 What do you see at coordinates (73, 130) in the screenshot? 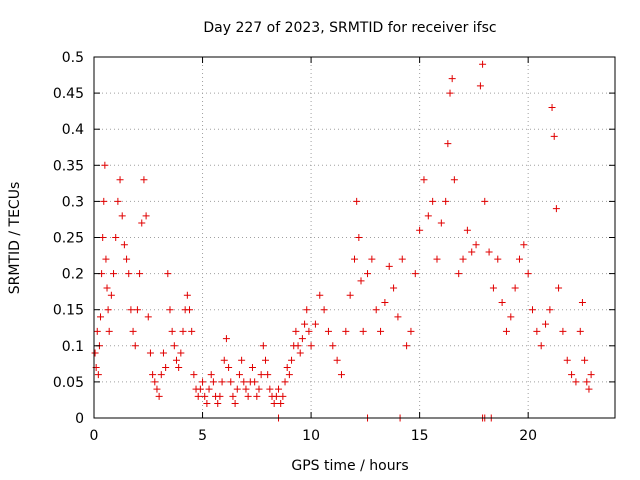
I see `y-tick-label: 0.4` at bounding box center [73, 130].